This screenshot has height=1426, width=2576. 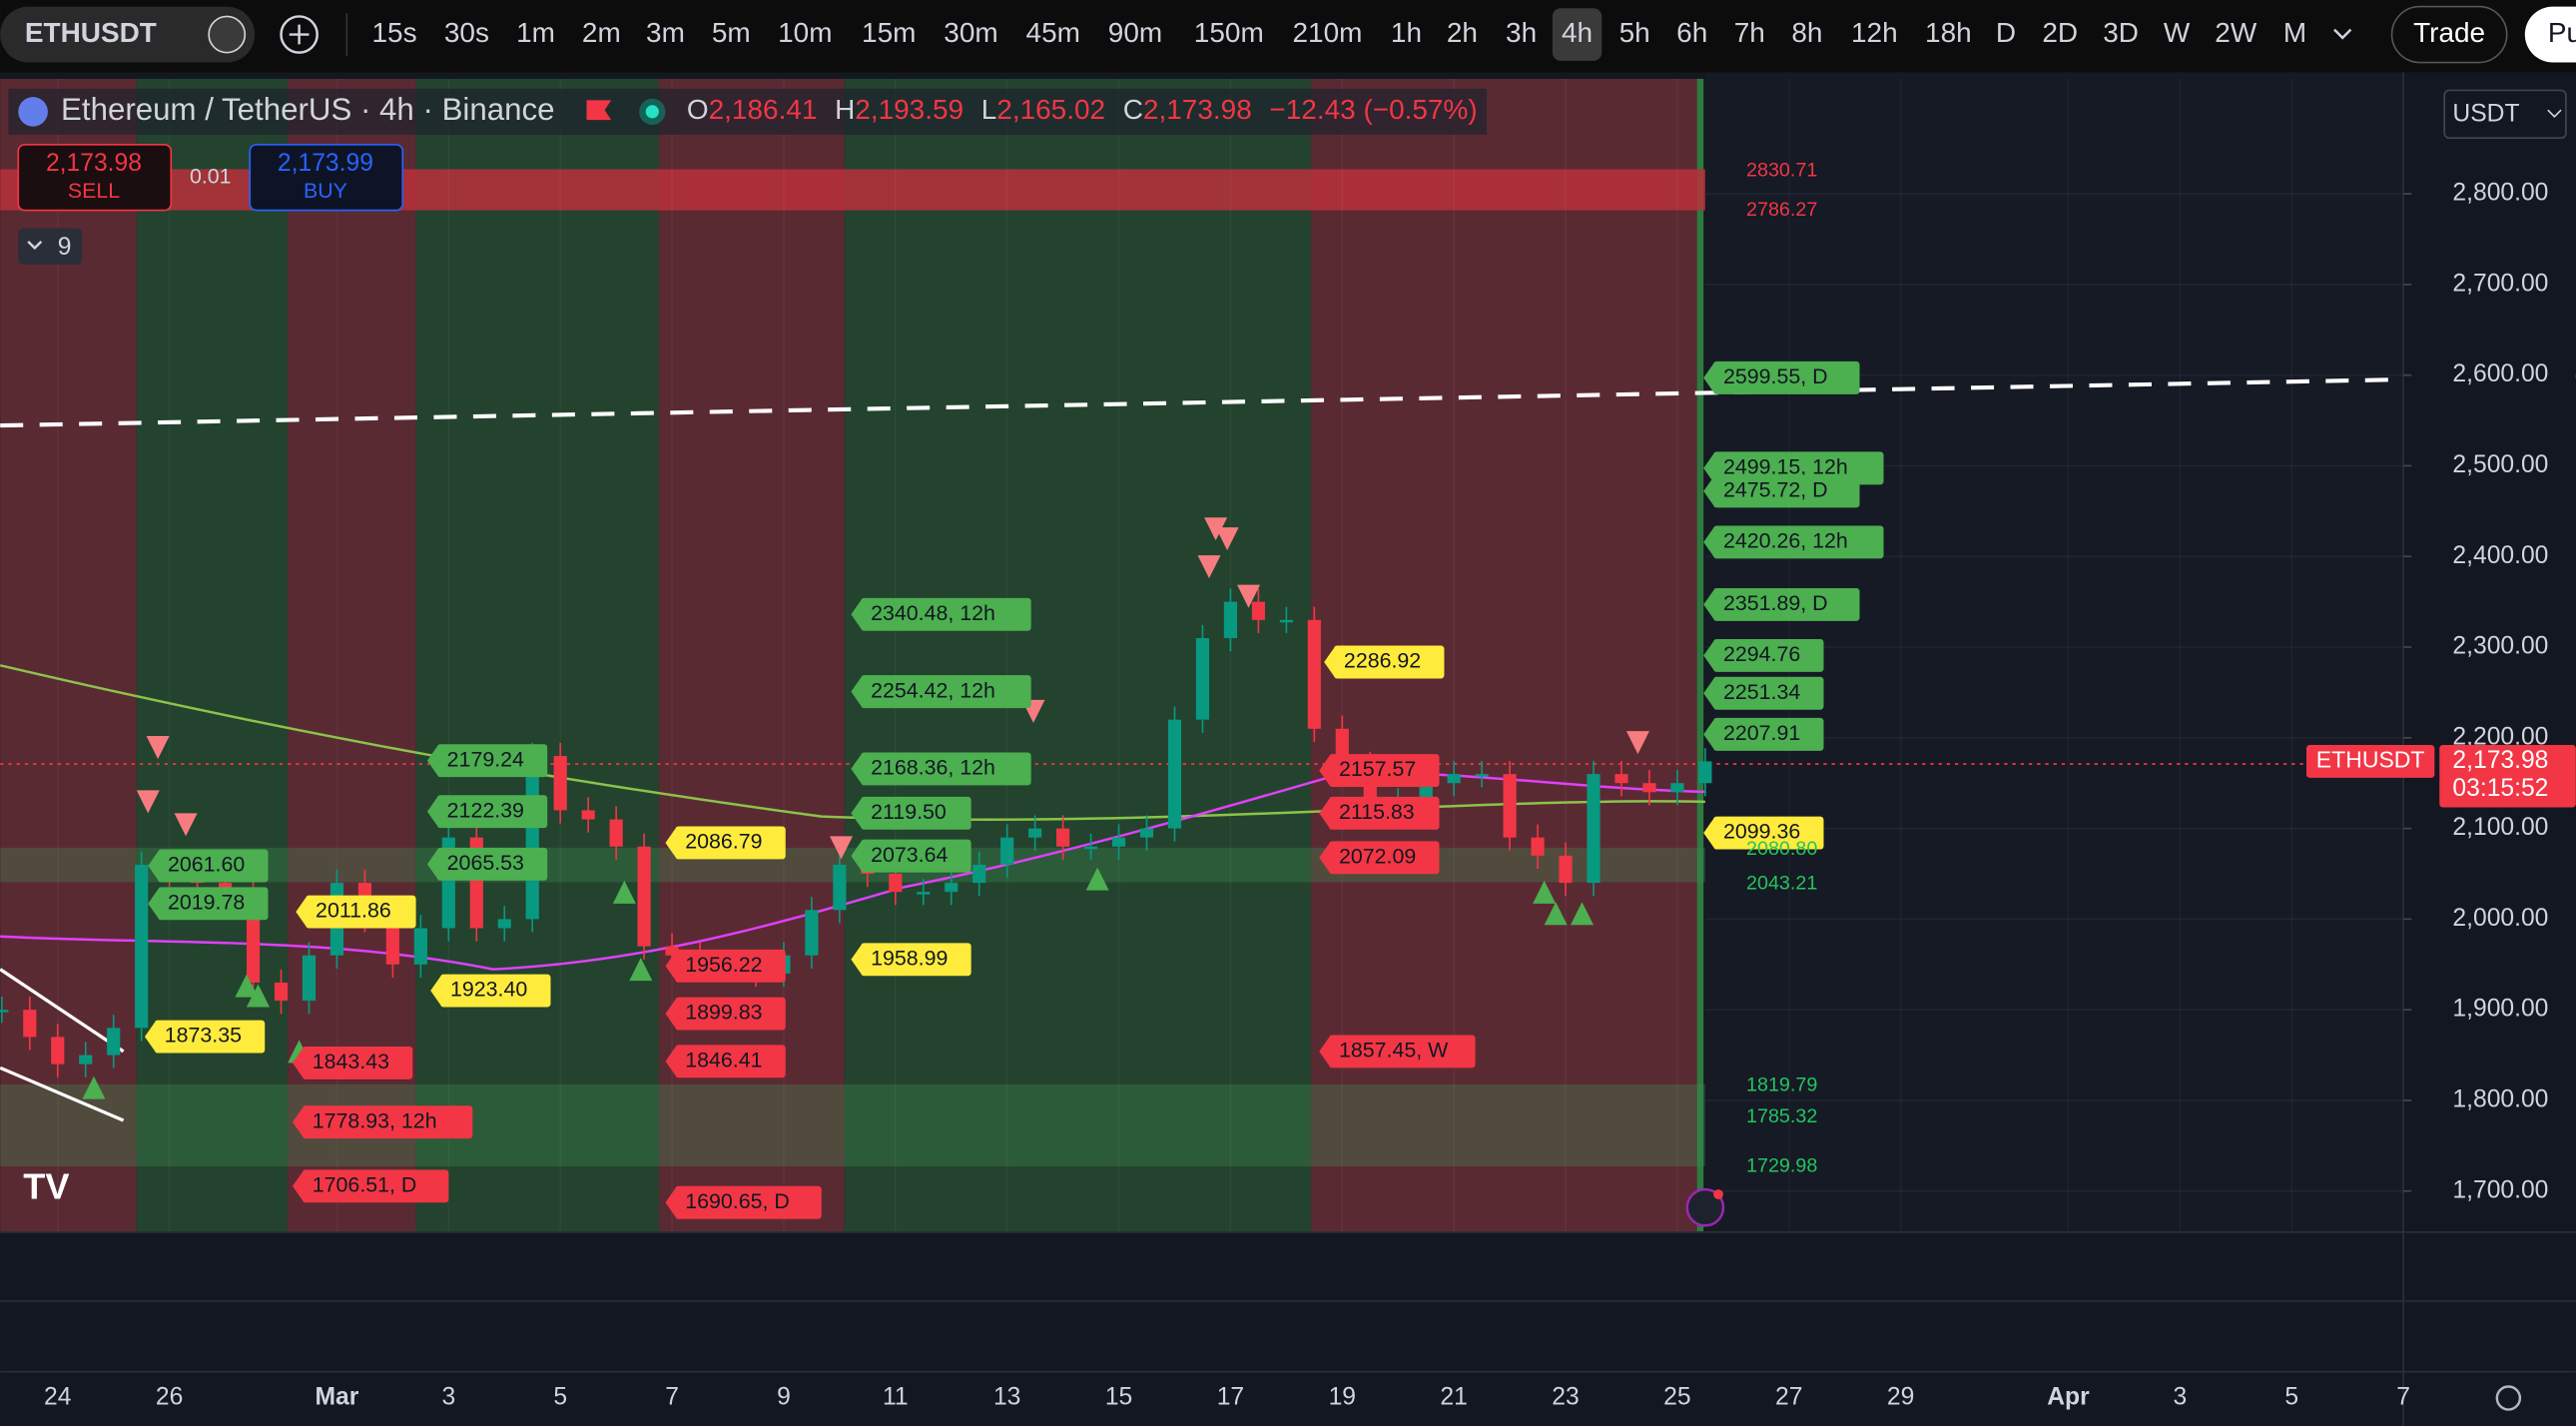 I want to click on toolbar, so click(x=1288, y=36).